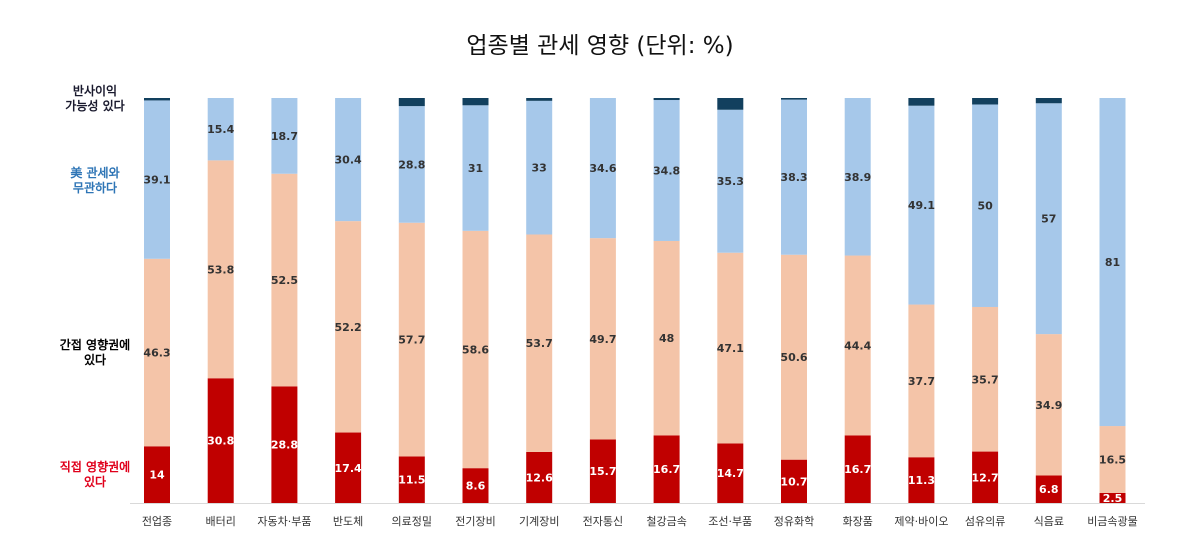 Image resolution: width=1200 pixels, height=551 pixels. What do you see at coordinates (156, 180) in the screenshot?
I see `data-label: 39.1` at bounding box center [156, 180].